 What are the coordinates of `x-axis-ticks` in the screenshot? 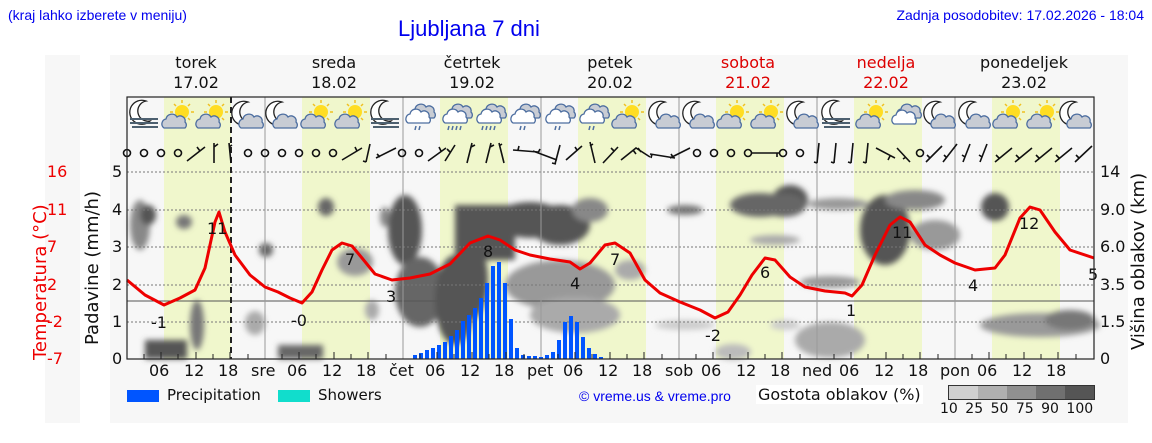 It's located at (610, 355).